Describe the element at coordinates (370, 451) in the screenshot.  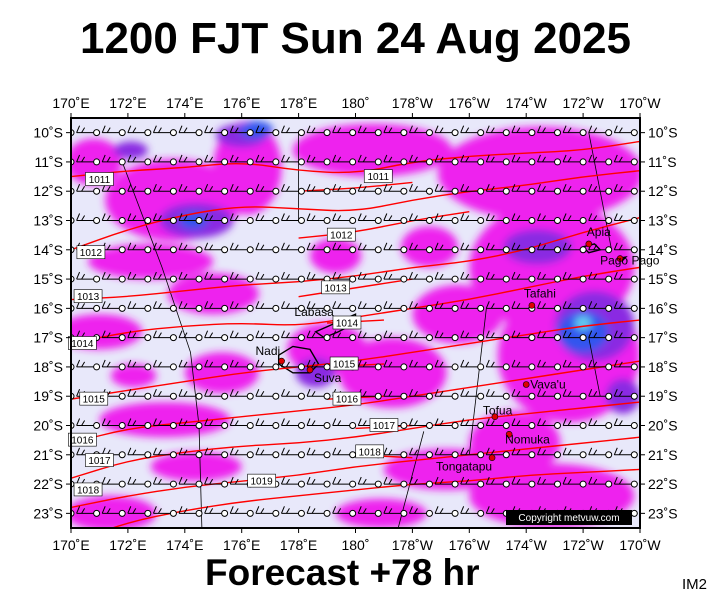
I see `isobar-label: 1018` at that location.